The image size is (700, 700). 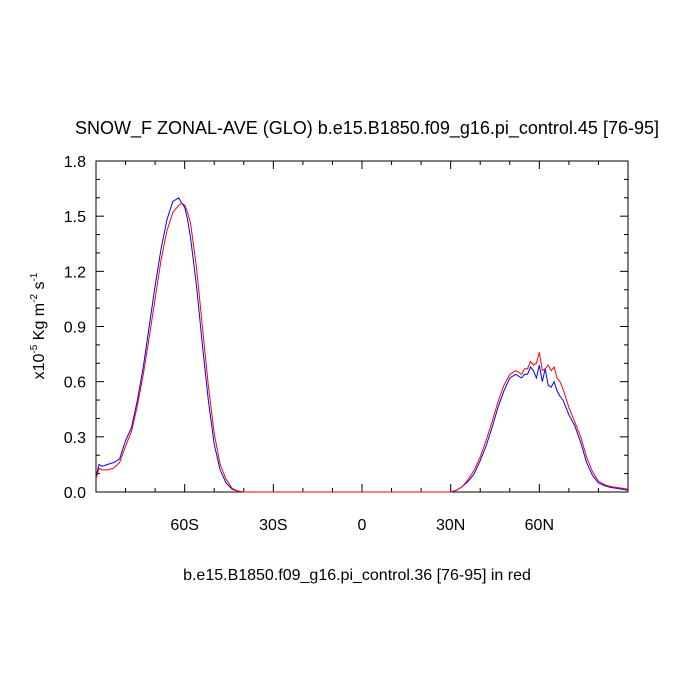 I want to click on y-tick-label: 0.0, so click(x=75, y=493).